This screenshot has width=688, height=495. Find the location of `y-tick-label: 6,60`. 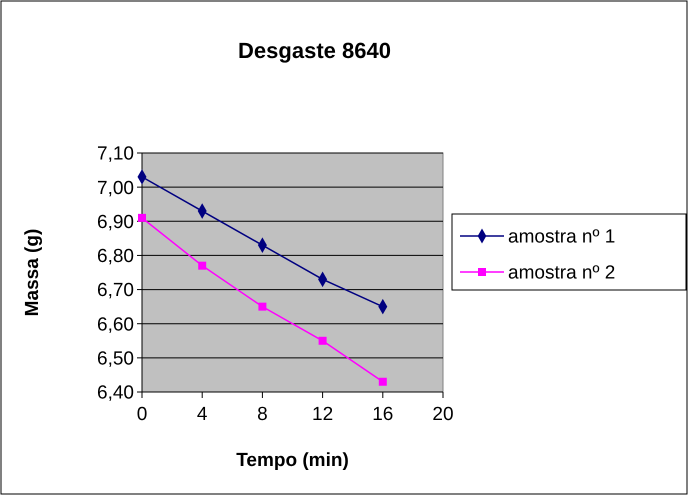

y-tick-label: 6,60 is located at coordinates (115, 325).